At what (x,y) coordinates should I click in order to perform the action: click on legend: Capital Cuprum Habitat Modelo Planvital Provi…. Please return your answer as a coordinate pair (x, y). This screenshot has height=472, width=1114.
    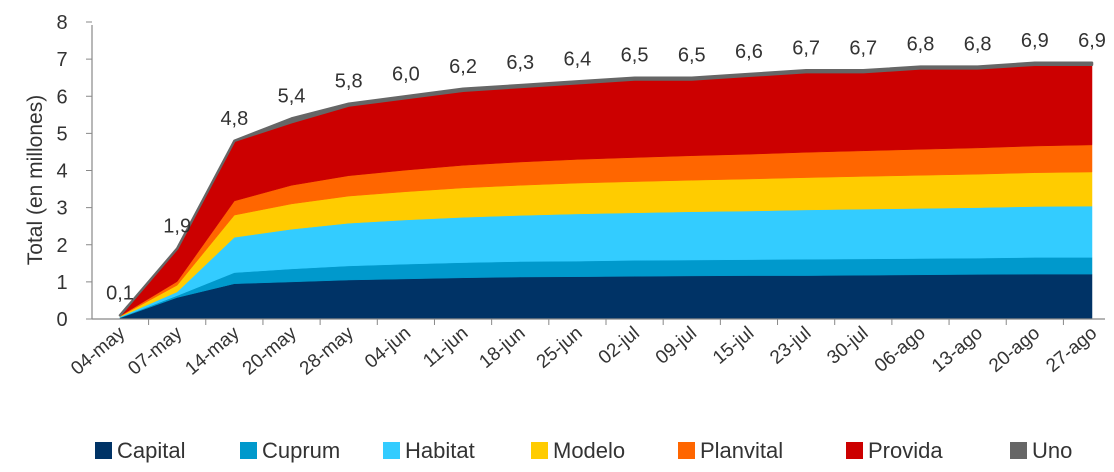
    Looking at the image, I should click on (583, 450).